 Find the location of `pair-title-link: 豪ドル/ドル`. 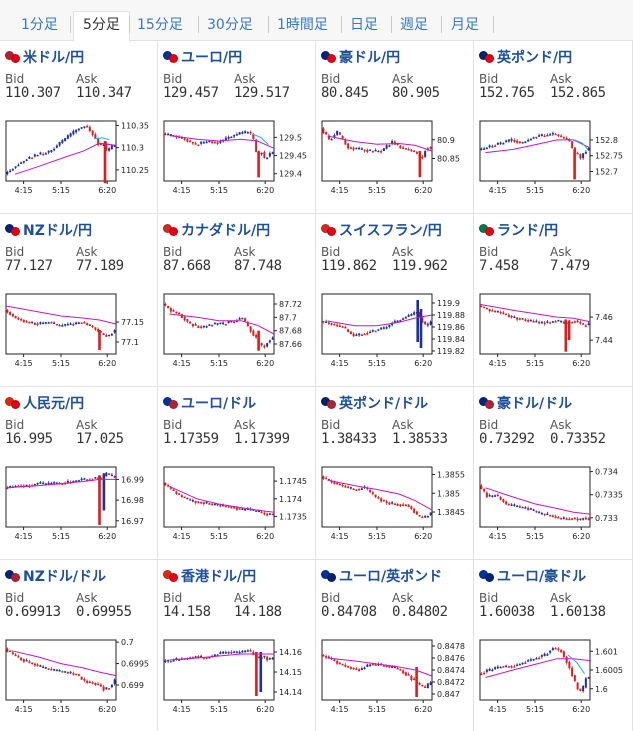

pair-title-link: 豪ドル/ドル is located at coordinates (525, 403).